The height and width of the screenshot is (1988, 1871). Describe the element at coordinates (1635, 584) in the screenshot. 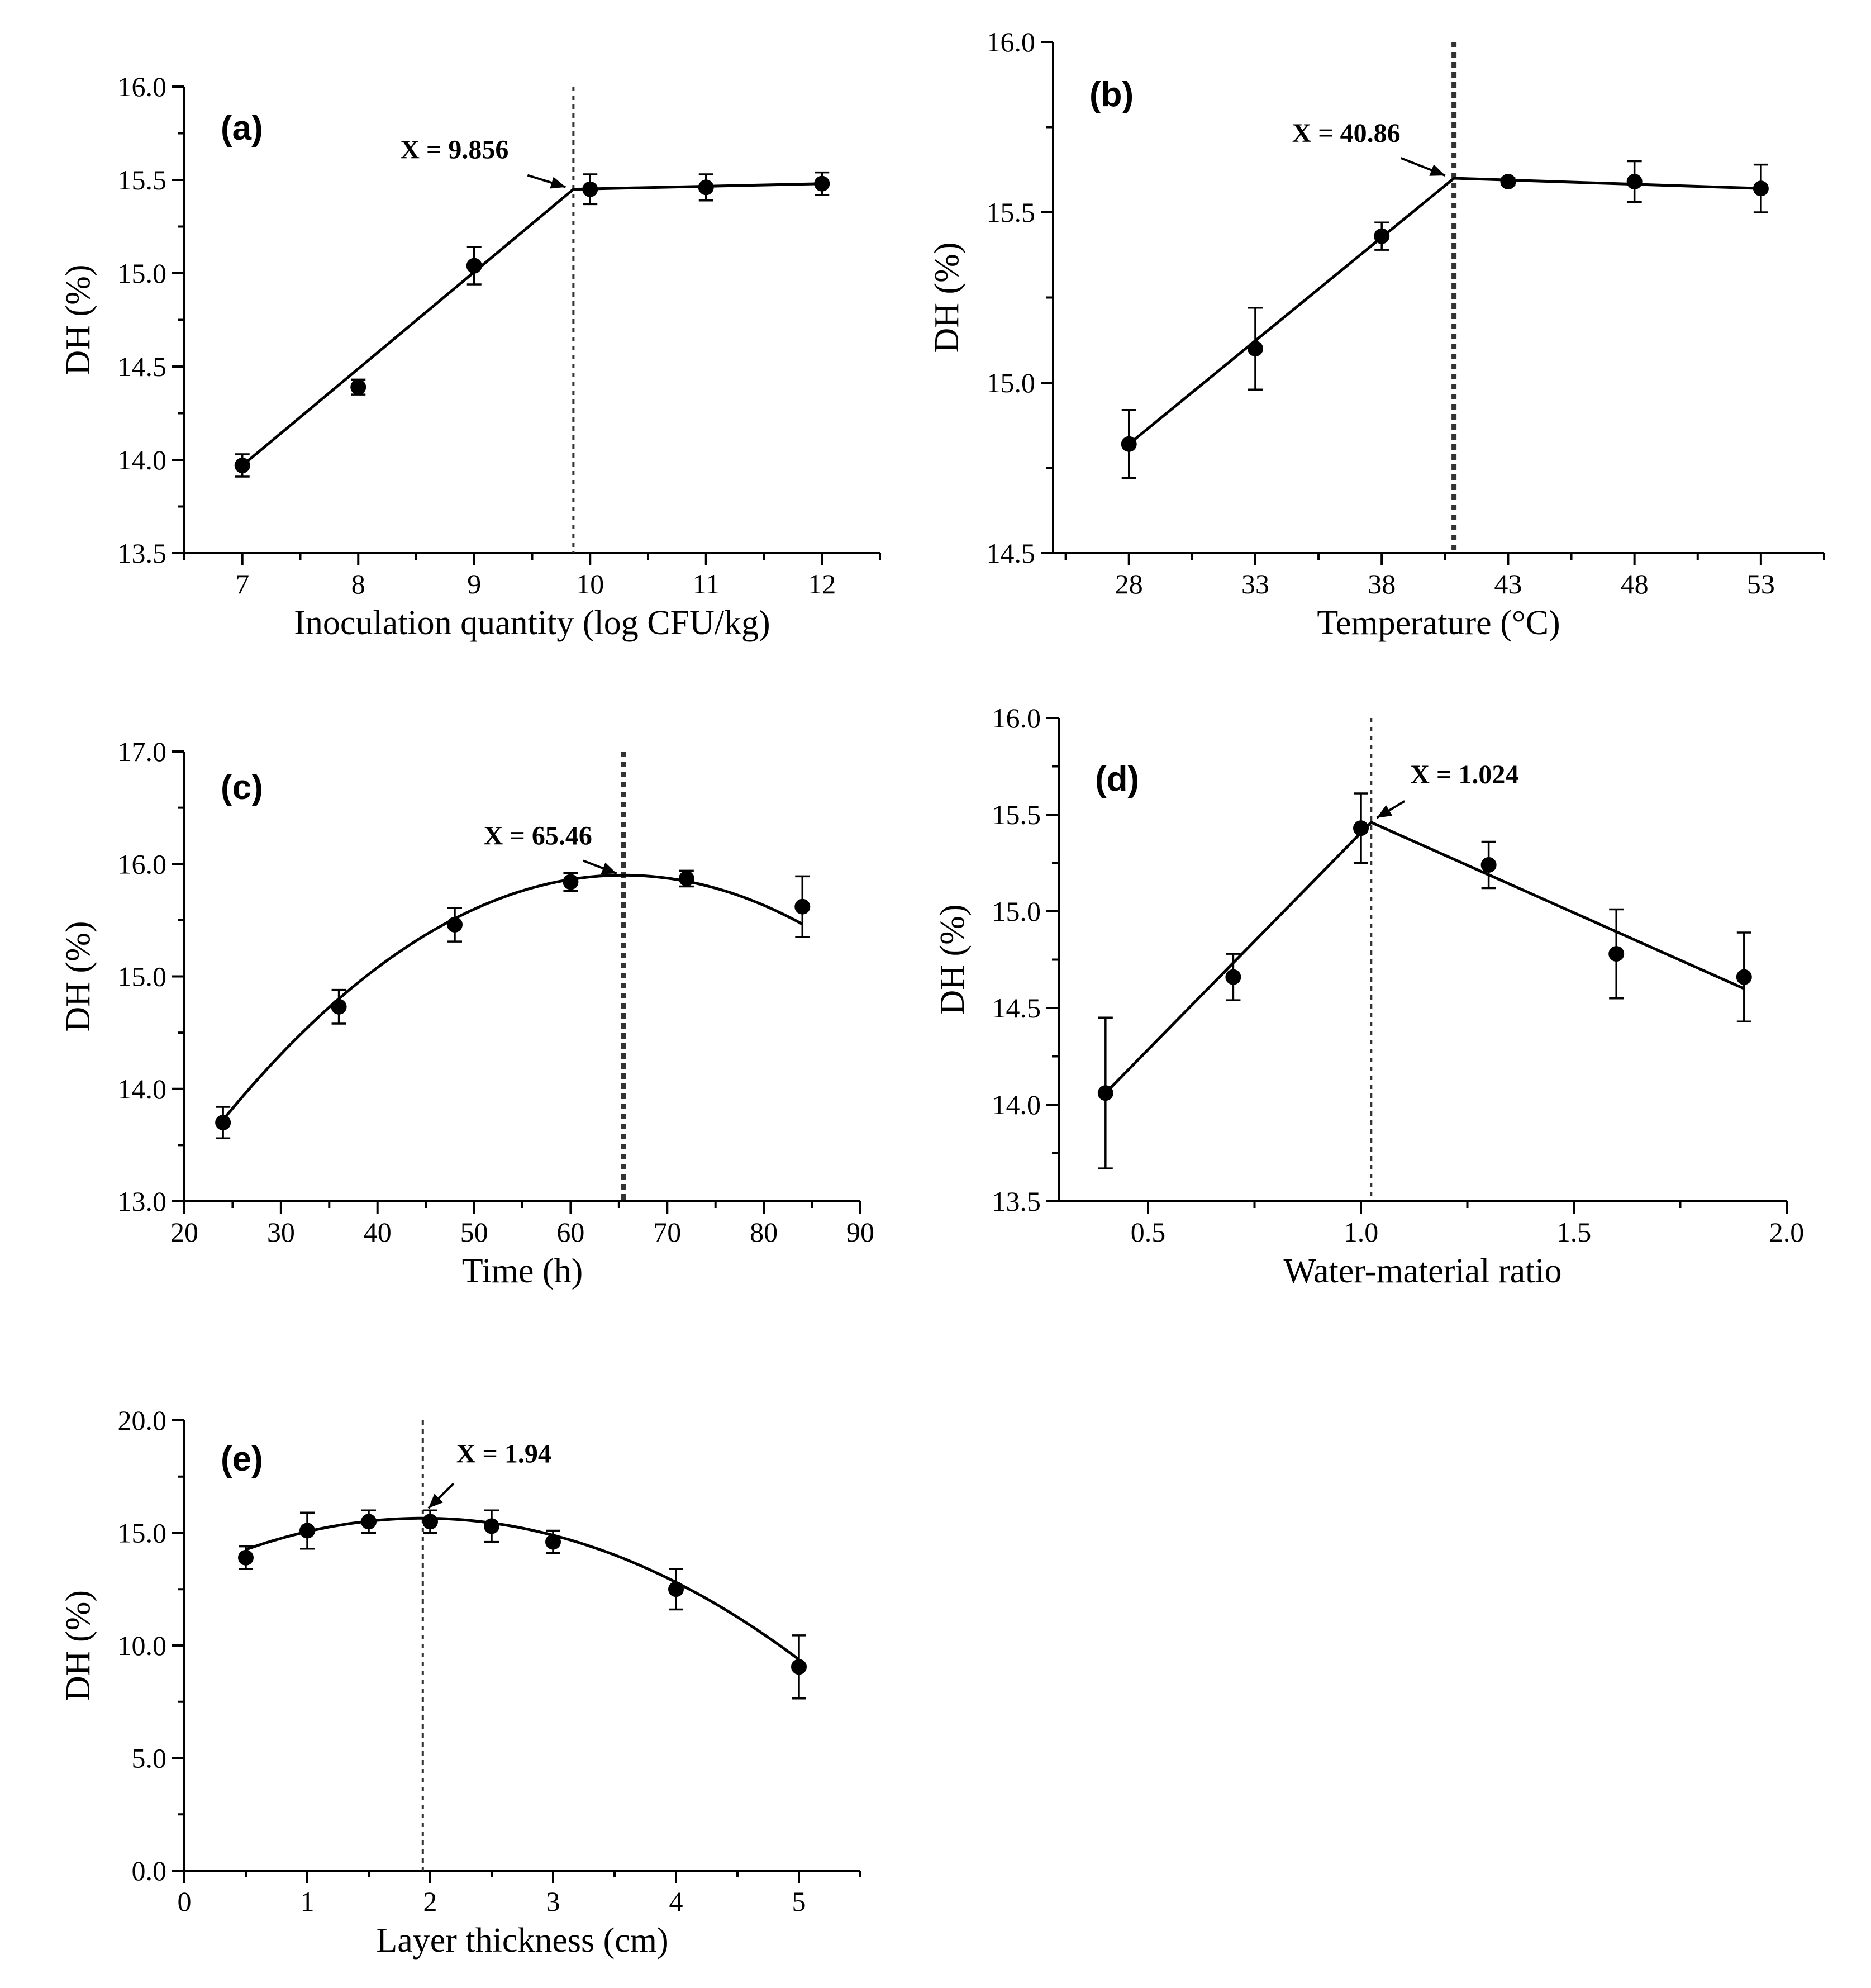

I see `x-tick-label: 48` at that location.